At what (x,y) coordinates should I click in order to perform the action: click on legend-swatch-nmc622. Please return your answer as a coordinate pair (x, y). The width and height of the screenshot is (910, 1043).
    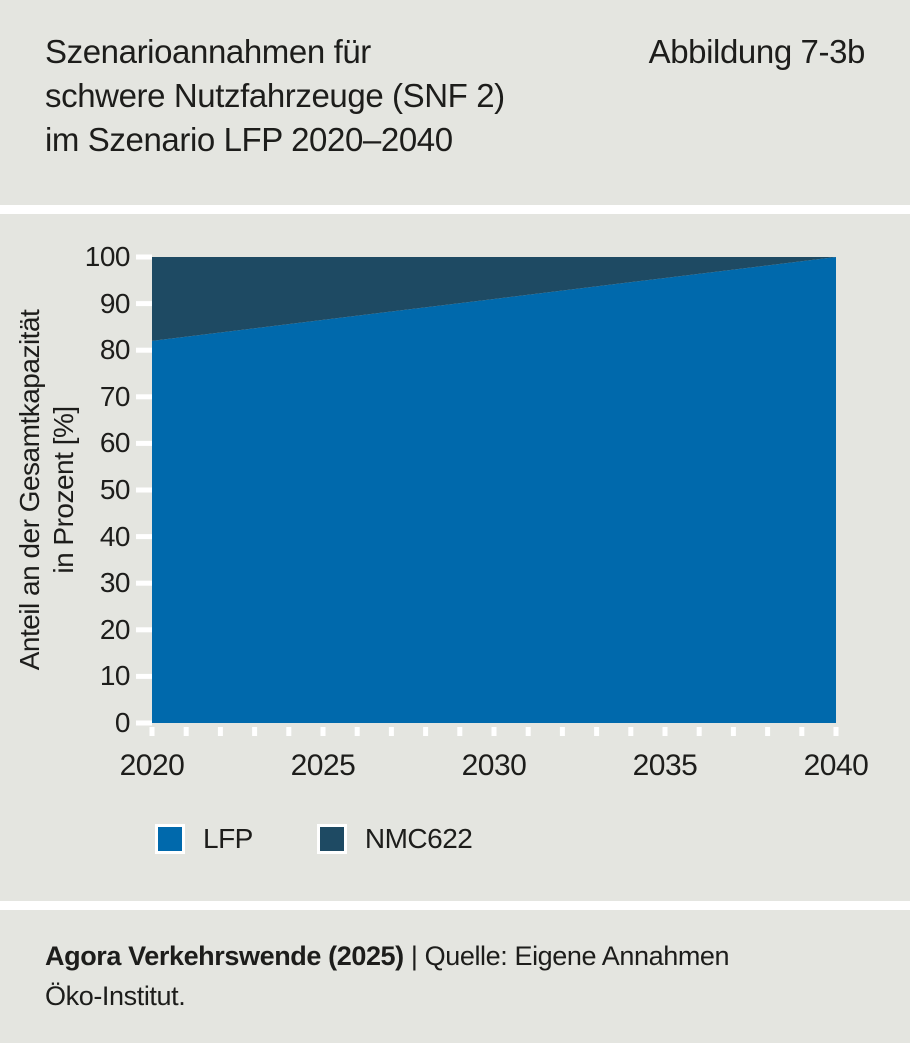
    Looking at the image, I should click on (331, 839).